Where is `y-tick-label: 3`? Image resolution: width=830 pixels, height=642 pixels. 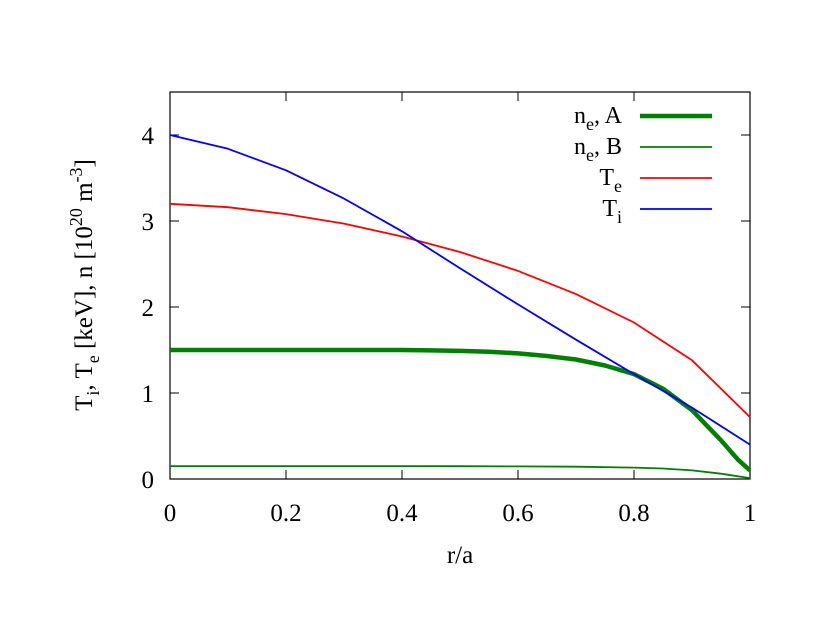 y-tick-label: 3 is located at coordinates (148, 222).